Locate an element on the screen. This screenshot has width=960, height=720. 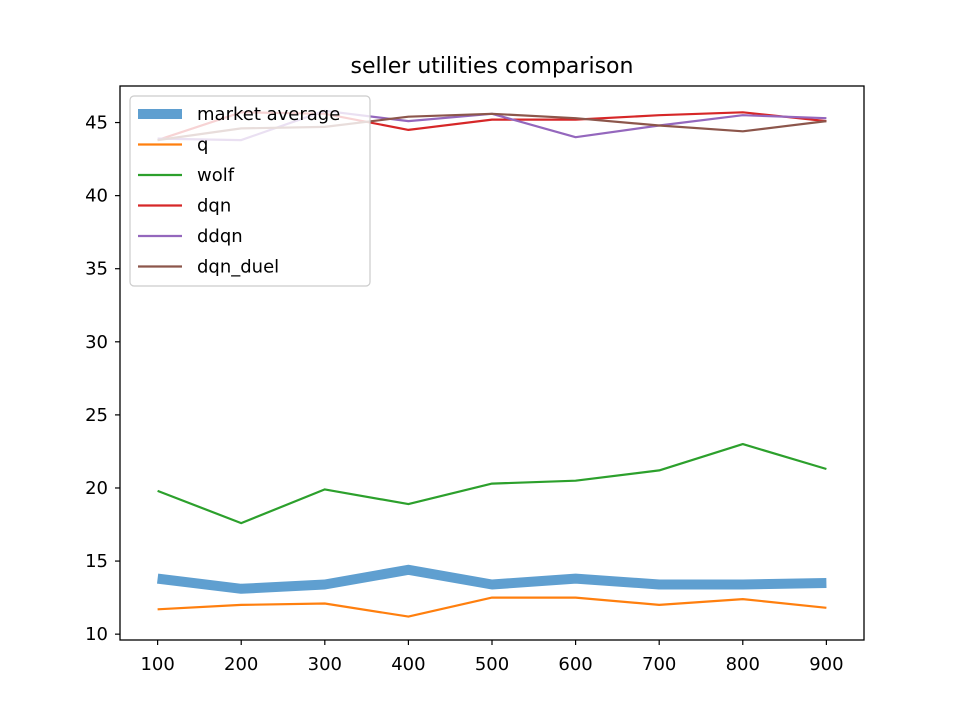
x-tick-label: 400 is located at coordinates (408, 664).